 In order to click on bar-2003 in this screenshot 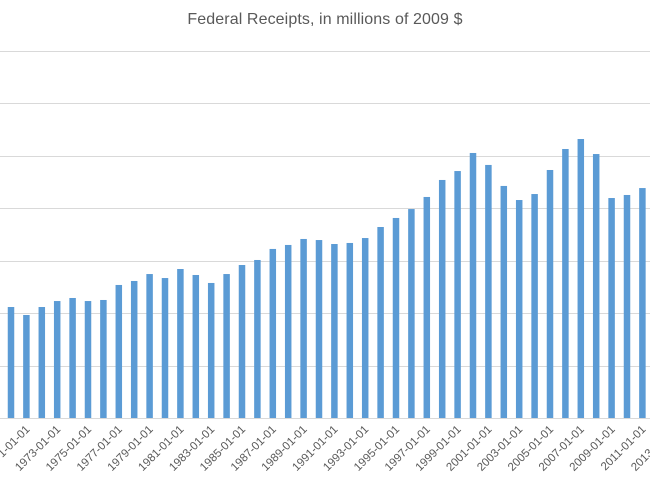, I will do `click(519, 309)`.